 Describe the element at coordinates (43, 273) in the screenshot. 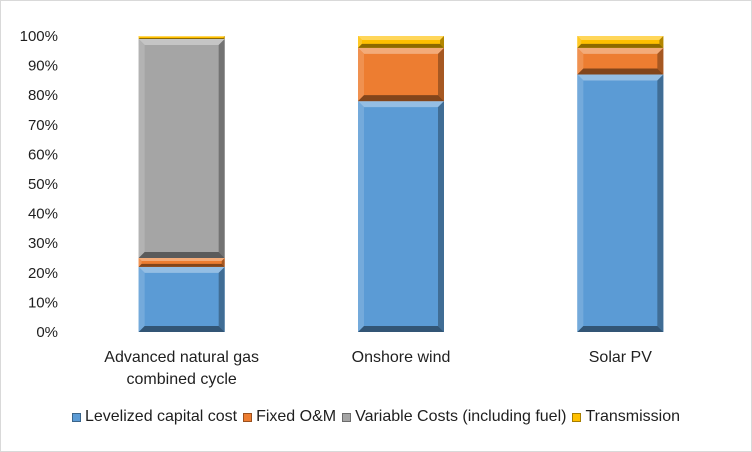

I see `y-tick-label: 20%` at that location.